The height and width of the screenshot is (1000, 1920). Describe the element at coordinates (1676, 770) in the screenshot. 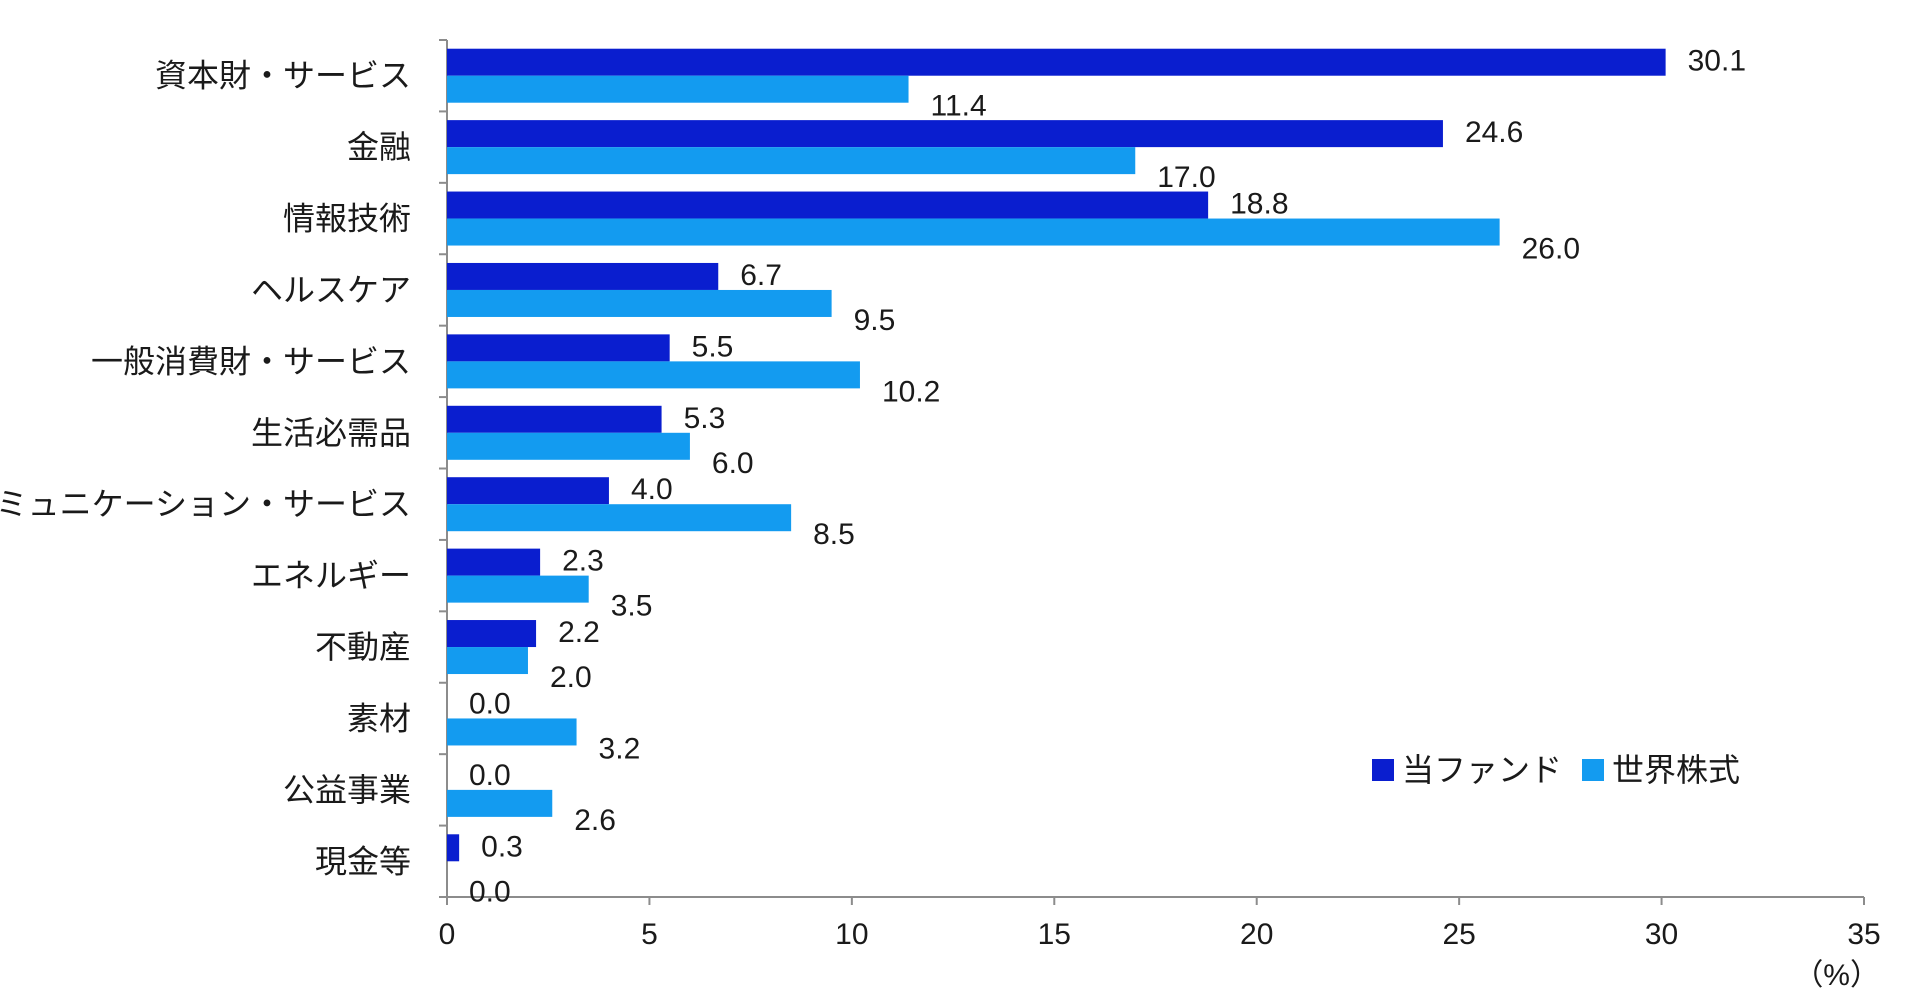

I see `legend-label: 世界株式` at that location.